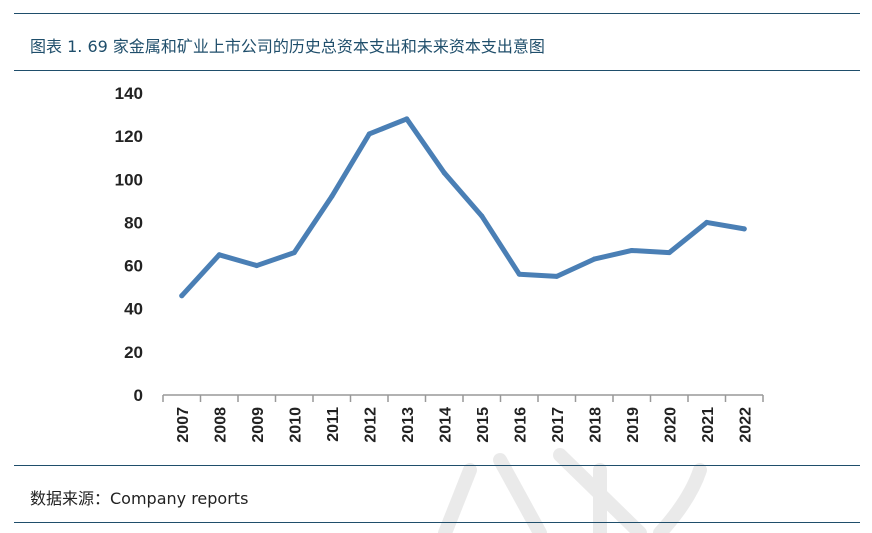  Describe the element at coordinates (133, 309) in the screenshot. I see `y-tick-label: 40` at that location.